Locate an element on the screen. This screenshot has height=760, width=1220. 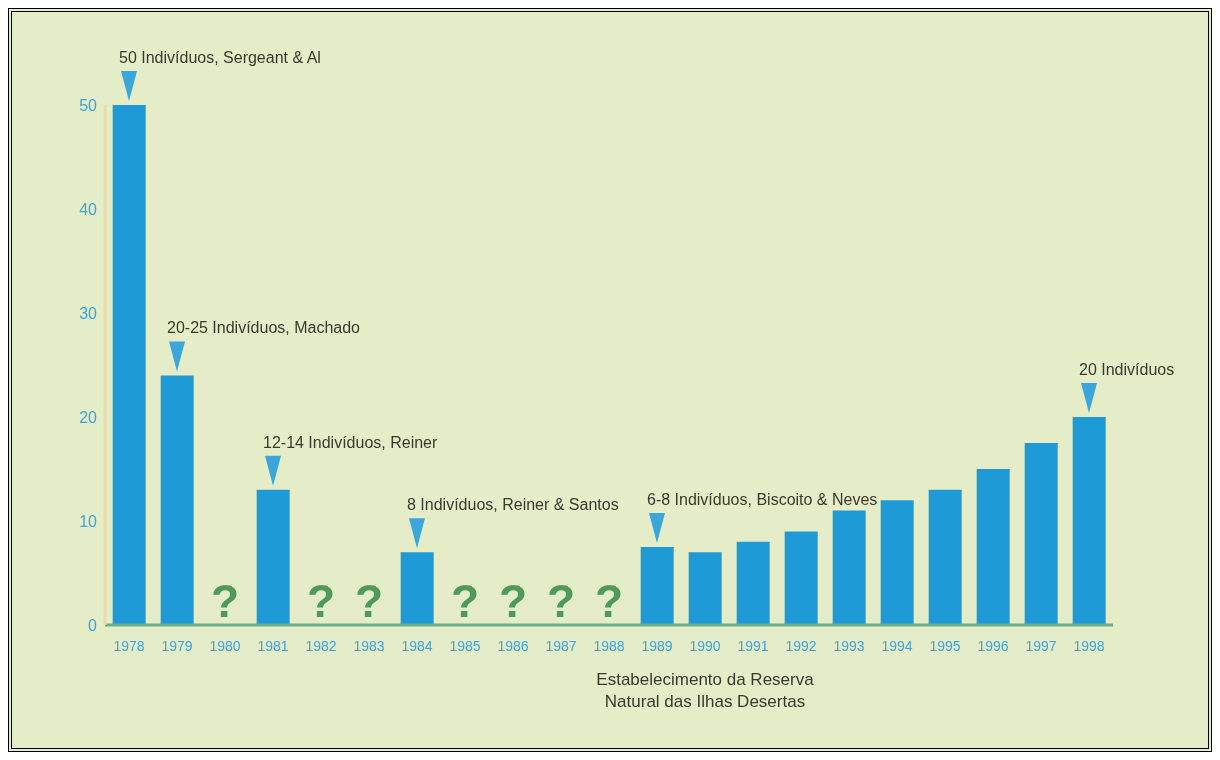
annotation: 12-14 Indivíduos, Reiner is located at coordinates (350, 442).